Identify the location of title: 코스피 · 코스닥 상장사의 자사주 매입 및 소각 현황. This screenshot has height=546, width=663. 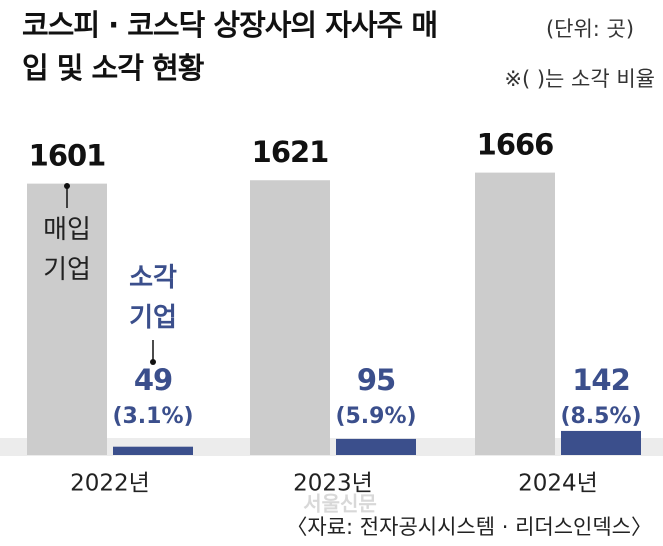
(230, 46).